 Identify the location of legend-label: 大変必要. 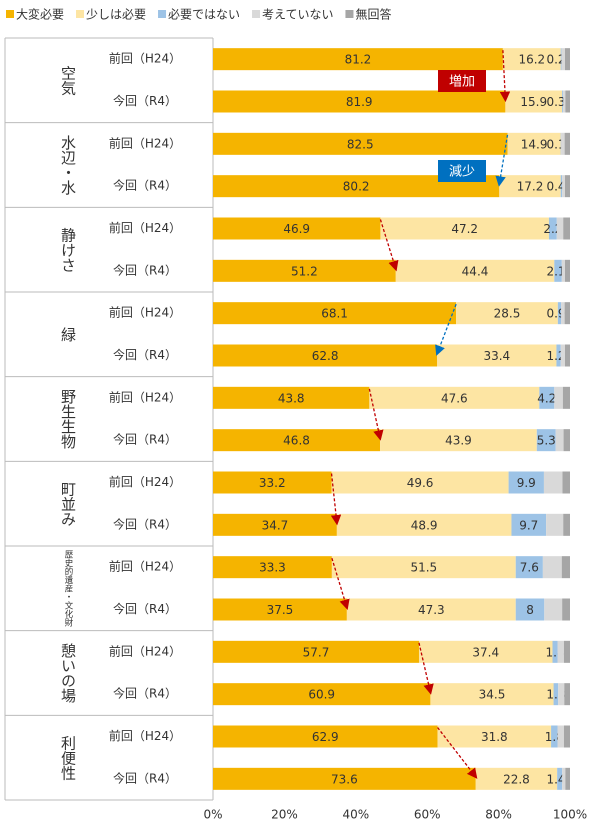
(40, 14).